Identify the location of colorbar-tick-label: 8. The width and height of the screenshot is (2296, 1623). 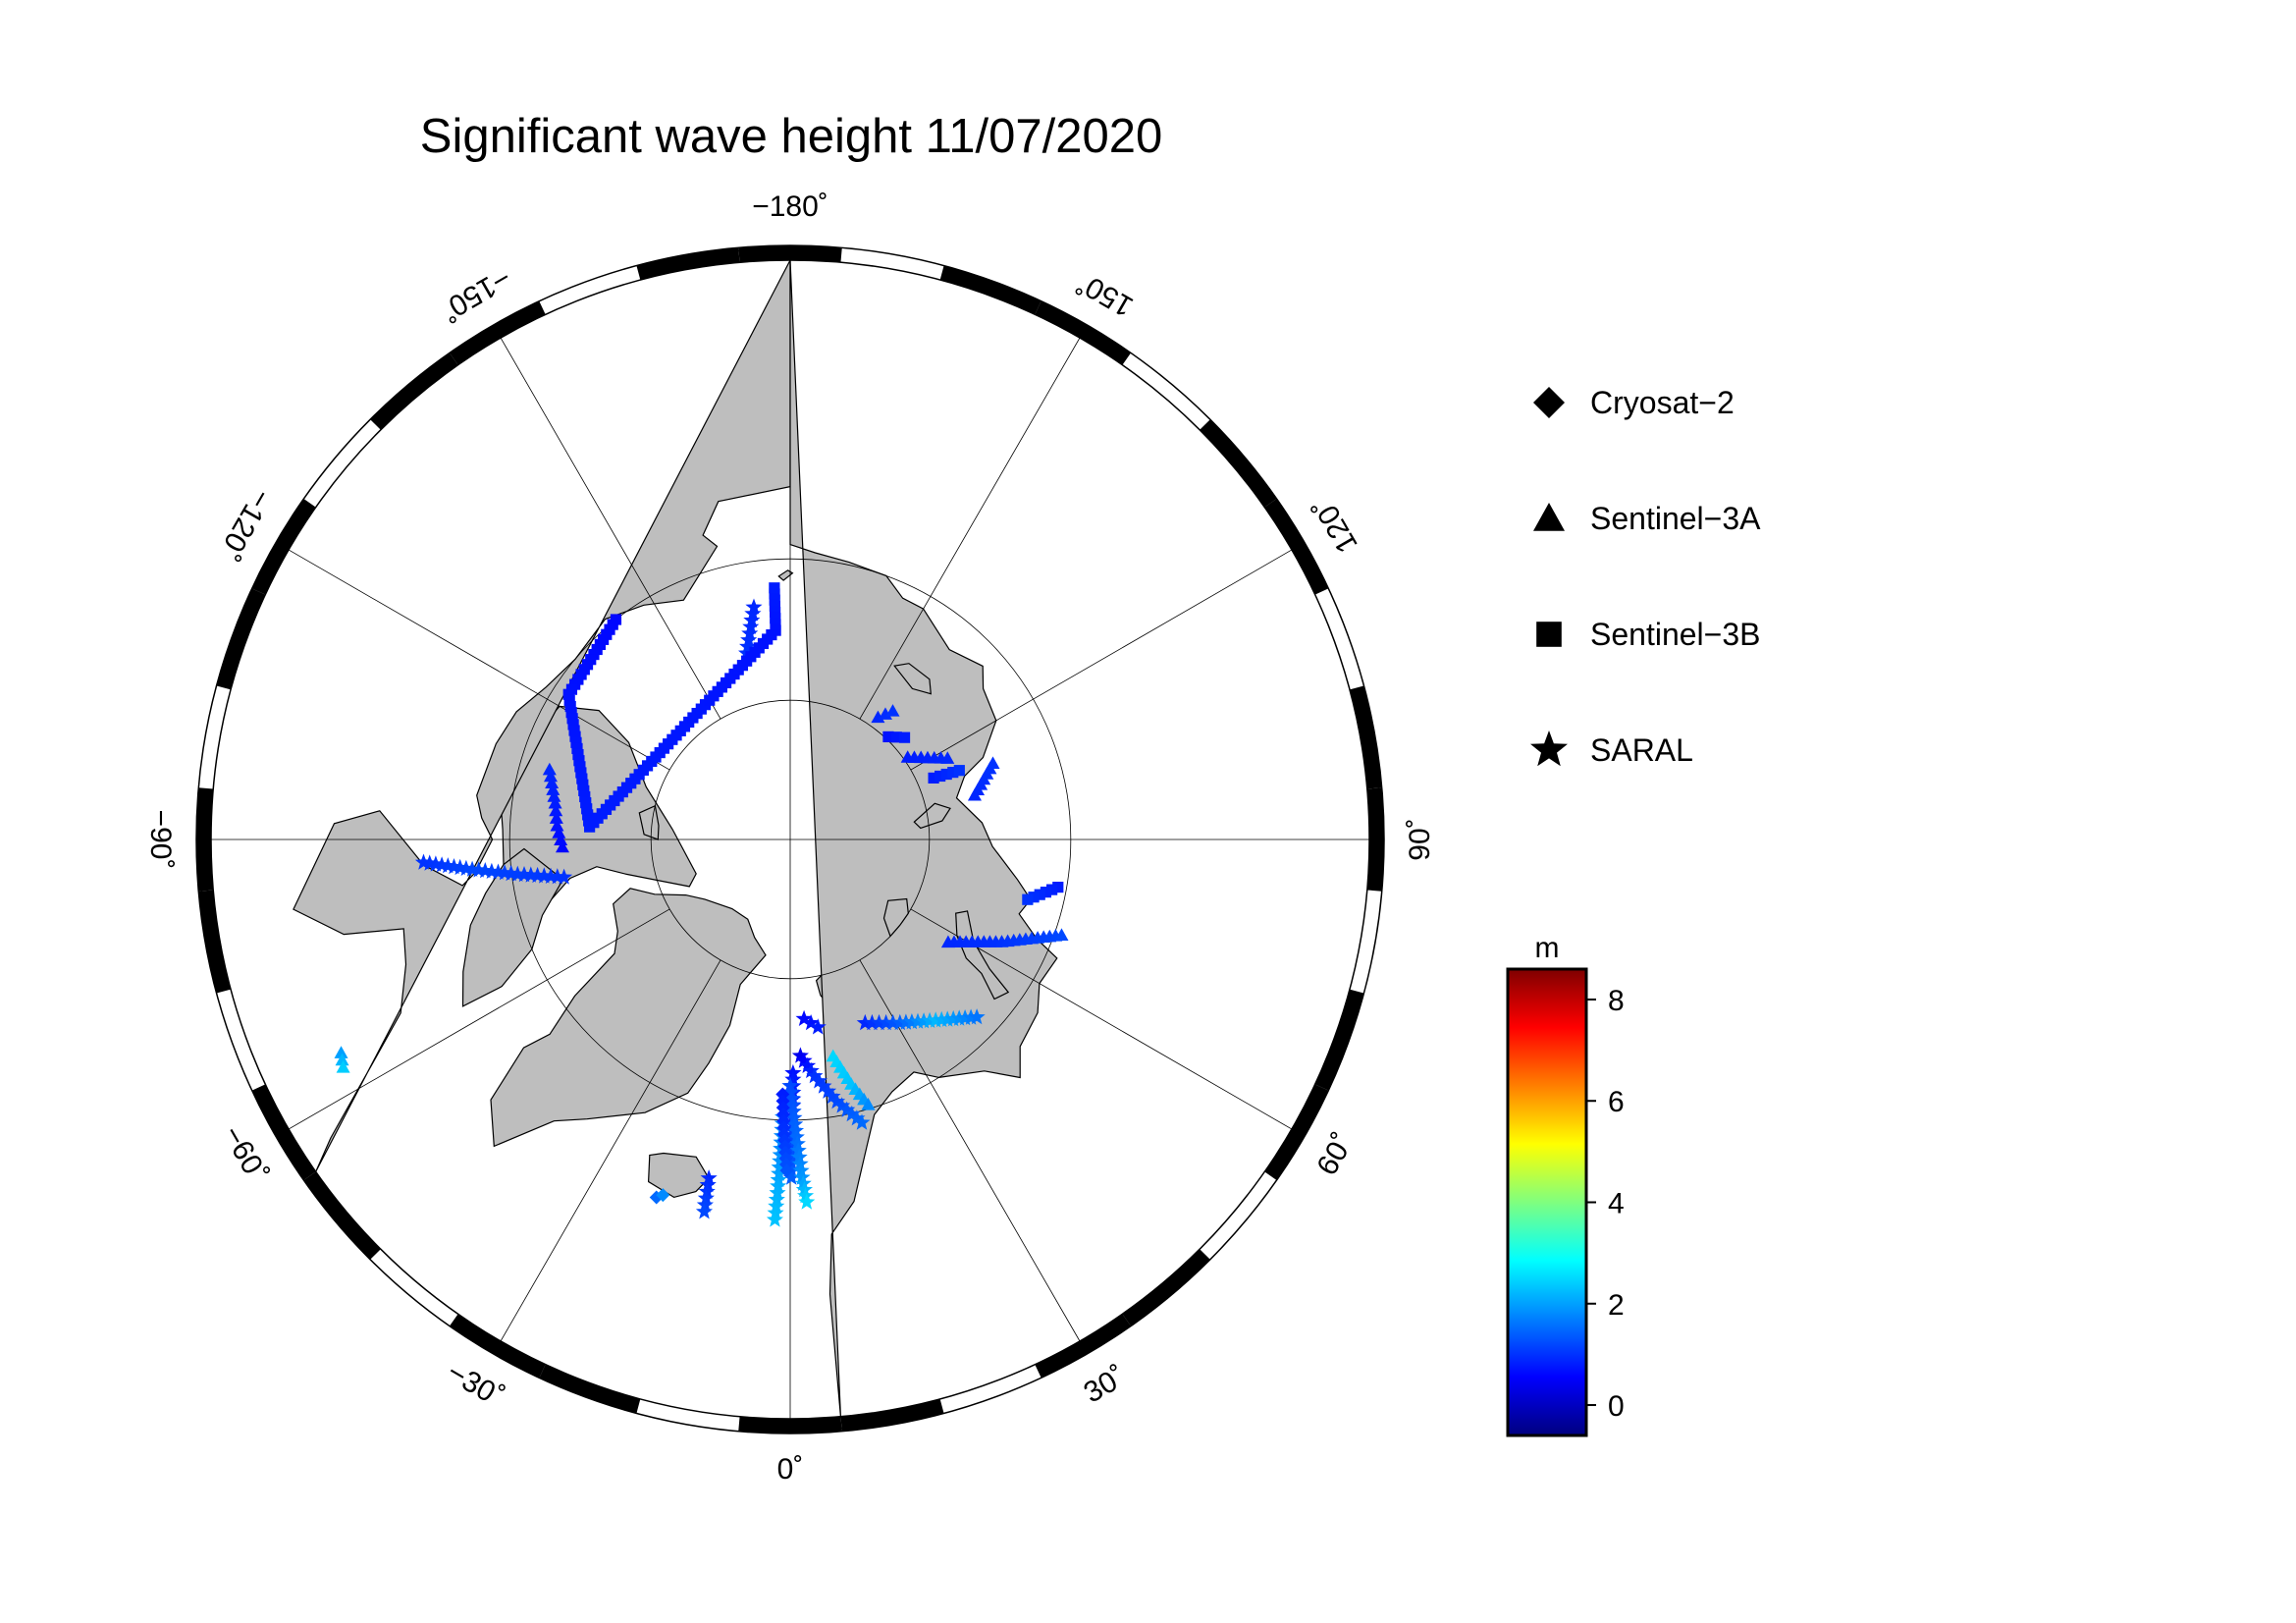
(1616, 1001).